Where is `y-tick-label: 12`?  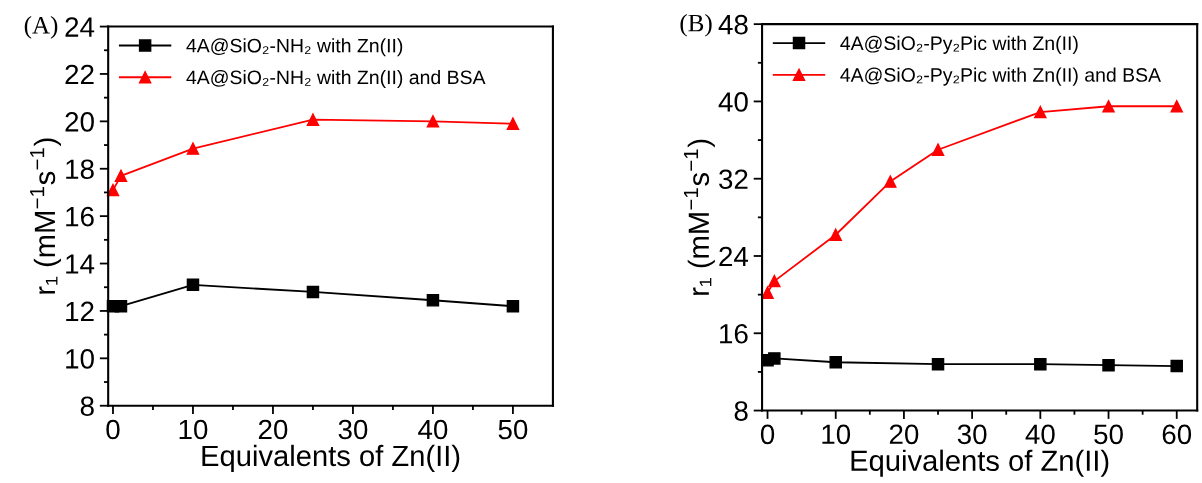
y-tick-label: 12 is located at coordinates (80, 311).